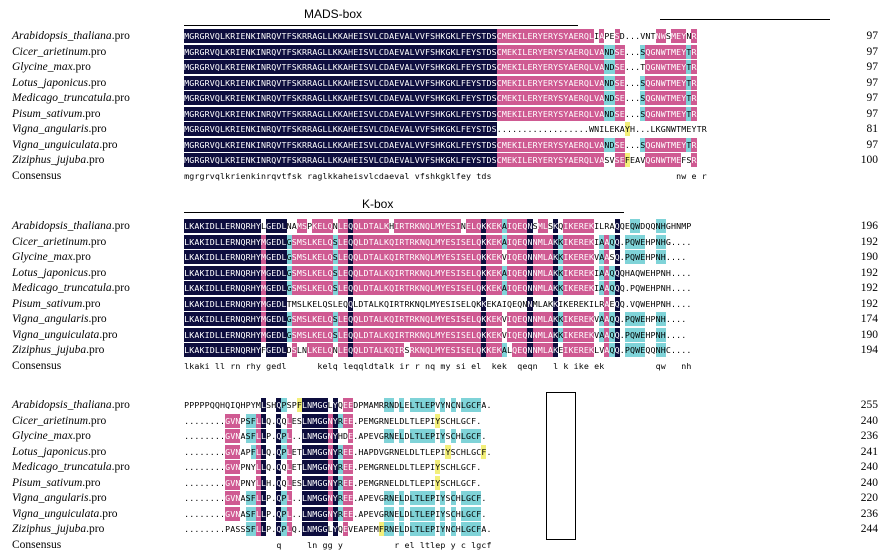  Describe the element at coordinates (202, 288) in the screenshot. I see `residue: K` at that location.